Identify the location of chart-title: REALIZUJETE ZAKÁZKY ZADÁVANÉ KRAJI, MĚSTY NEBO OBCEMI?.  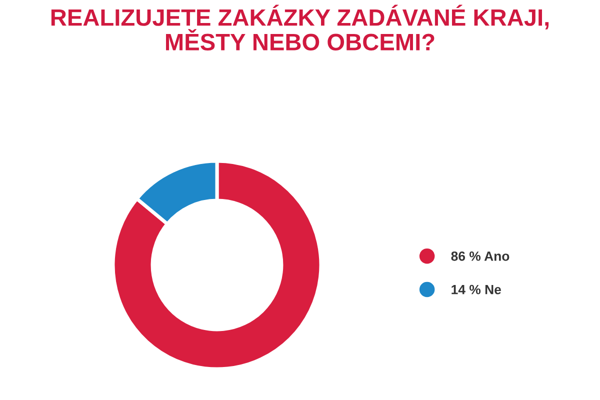
(300, 27).